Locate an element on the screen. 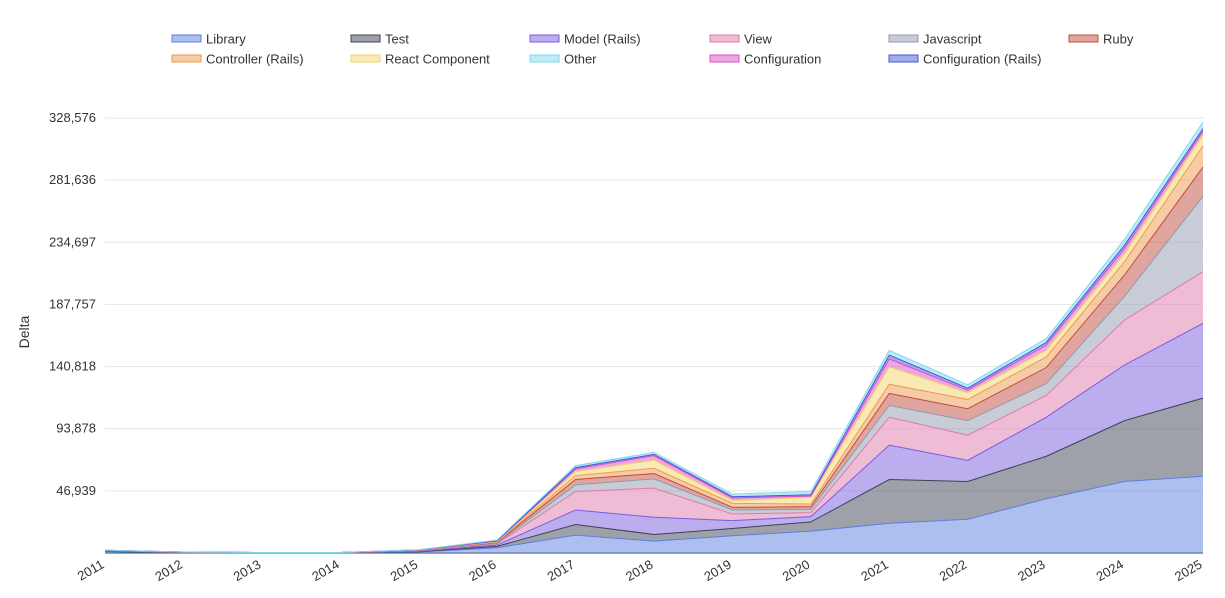 The width and height of the screenshot is (1225, 598). area-library is located at coordinates (654, 514).